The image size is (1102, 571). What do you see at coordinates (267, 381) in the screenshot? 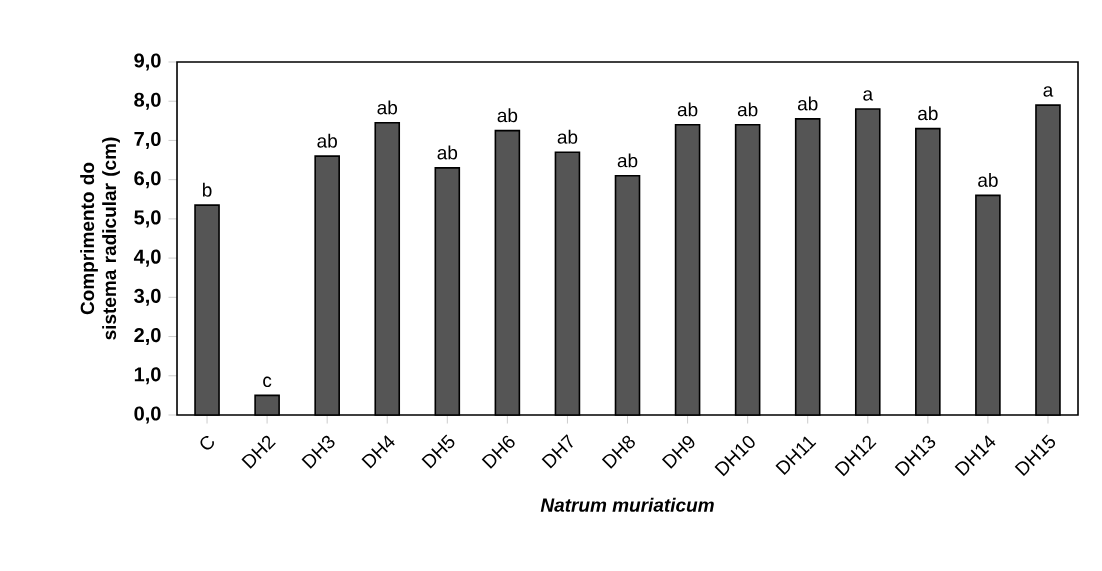
I see `annotation: c` at bounding box center [267, 381].